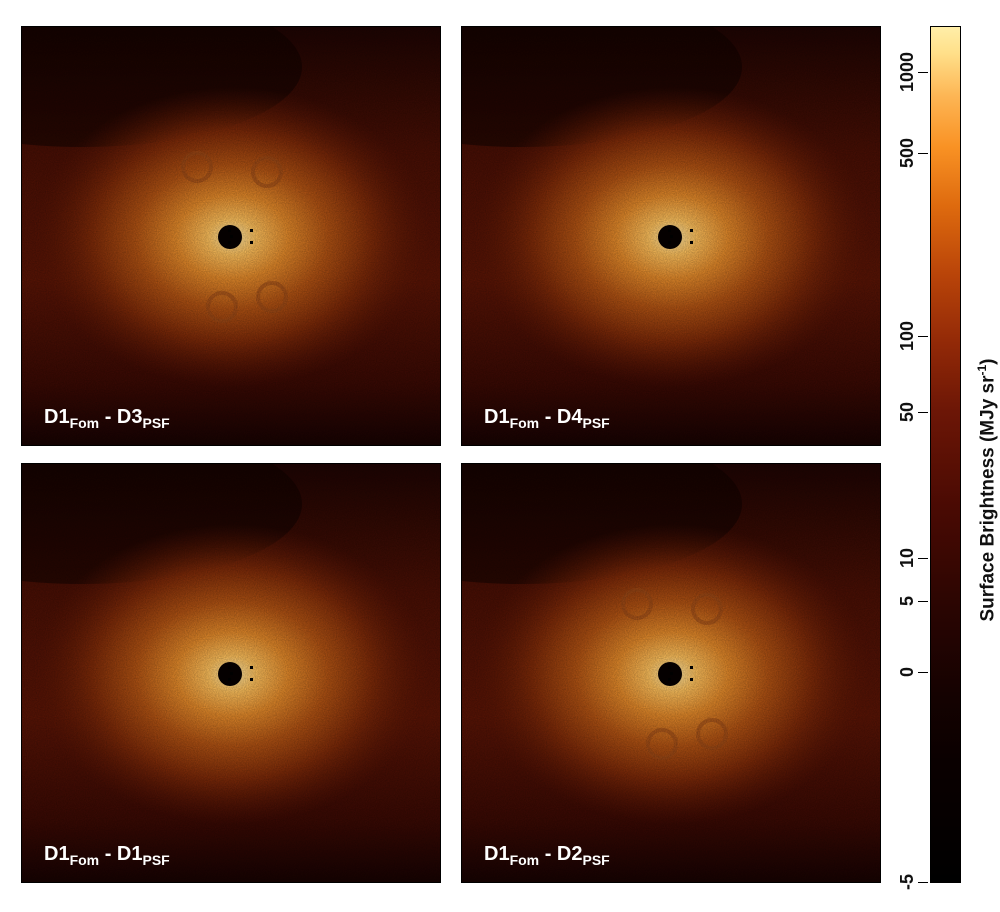  I want to click on panel-label: D1Fom - D3PSF, so click(107, 418).